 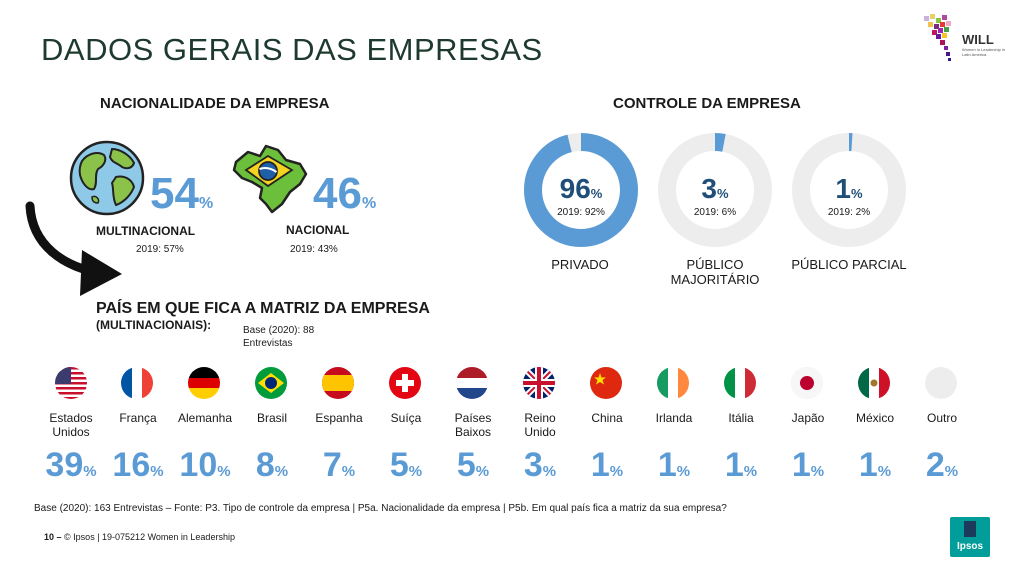 What do you see at coordinates (279, 330) in the screenshot?
I see `hq-base-line1: Base (2020): 88` at bounding box center [279, 330].